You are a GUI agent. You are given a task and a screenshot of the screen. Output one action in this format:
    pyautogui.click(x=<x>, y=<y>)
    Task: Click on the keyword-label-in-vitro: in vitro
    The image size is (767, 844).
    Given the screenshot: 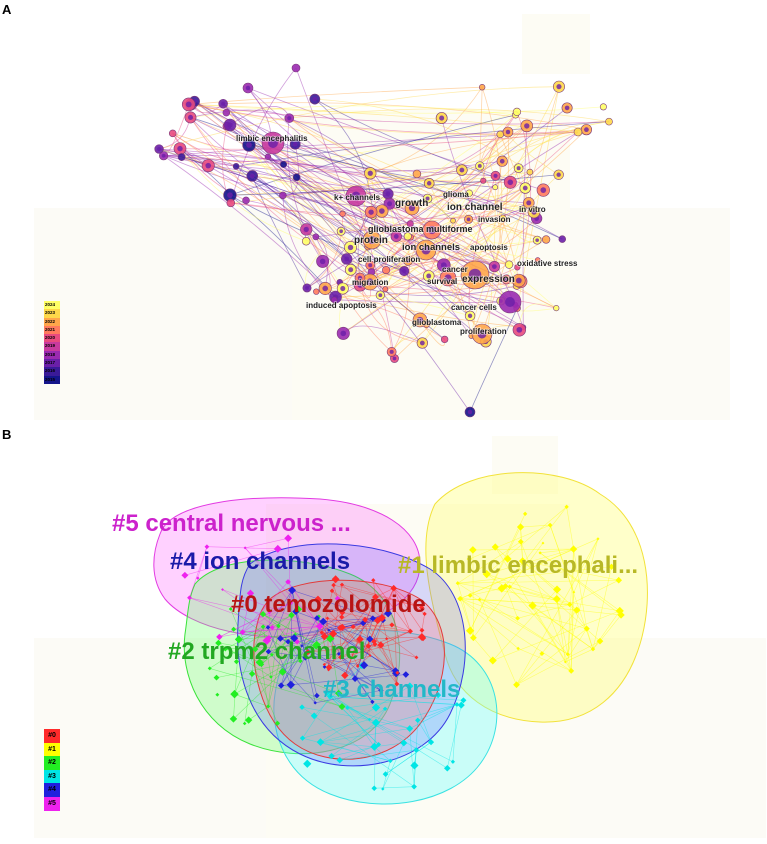 What is the action you would take?
    pyautogui.click(x=532, y=209)
    